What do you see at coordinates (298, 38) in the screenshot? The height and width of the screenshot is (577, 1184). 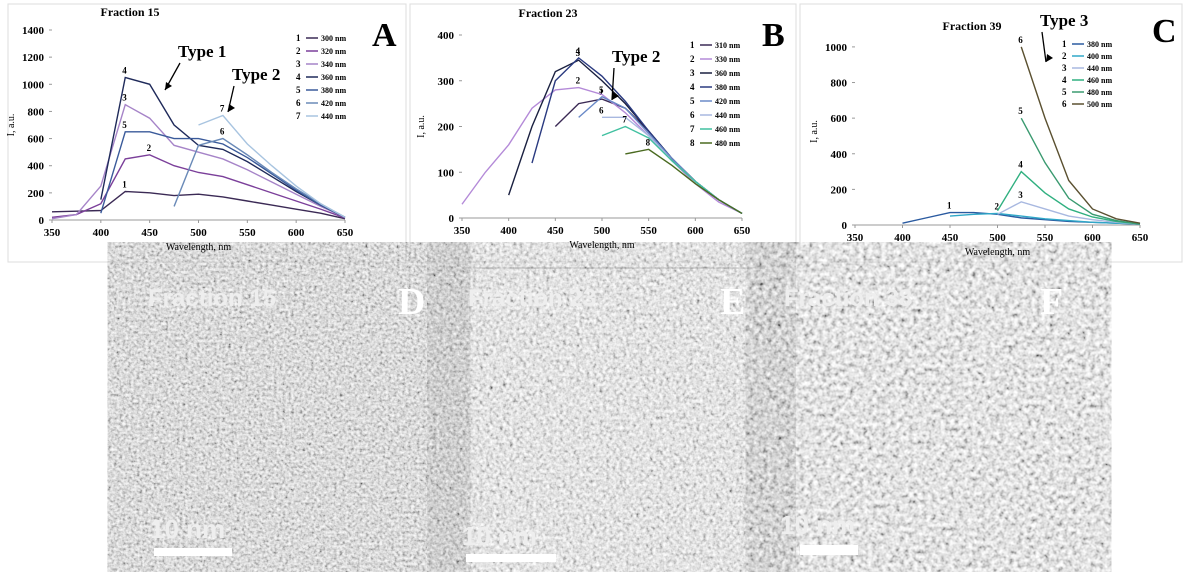 I see `legend-number: 1` at bounding box center [298, 38].